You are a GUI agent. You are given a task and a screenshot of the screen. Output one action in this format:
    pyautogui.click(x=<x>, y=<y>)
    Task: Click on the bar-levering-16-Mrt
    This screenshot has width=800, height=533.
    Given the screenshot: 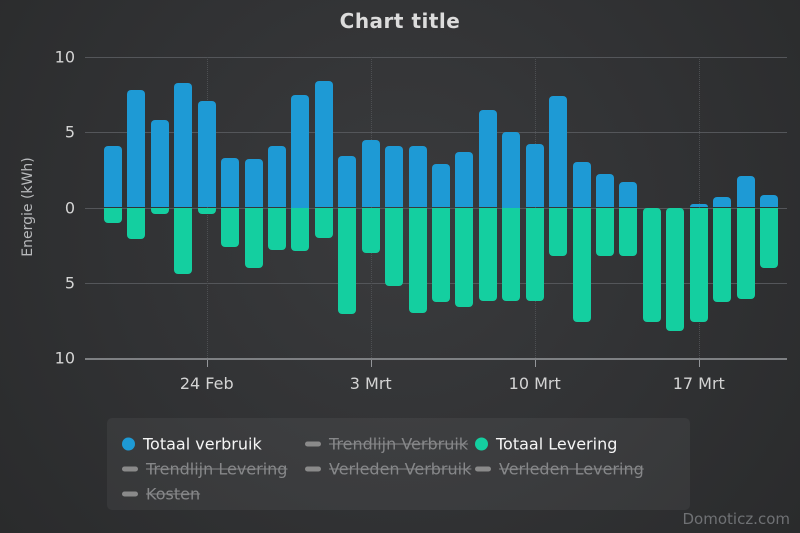 What is the action you would take?
    pyautogui.click(x=675, y=269)
    